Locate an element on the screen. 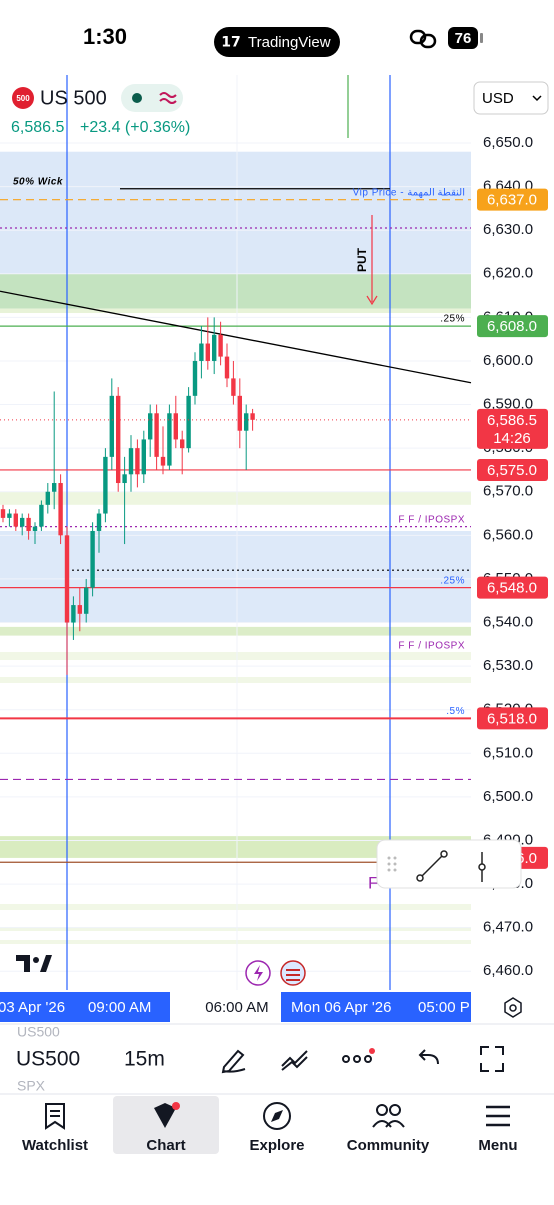  status-pill is located at coordinates (152, 98).